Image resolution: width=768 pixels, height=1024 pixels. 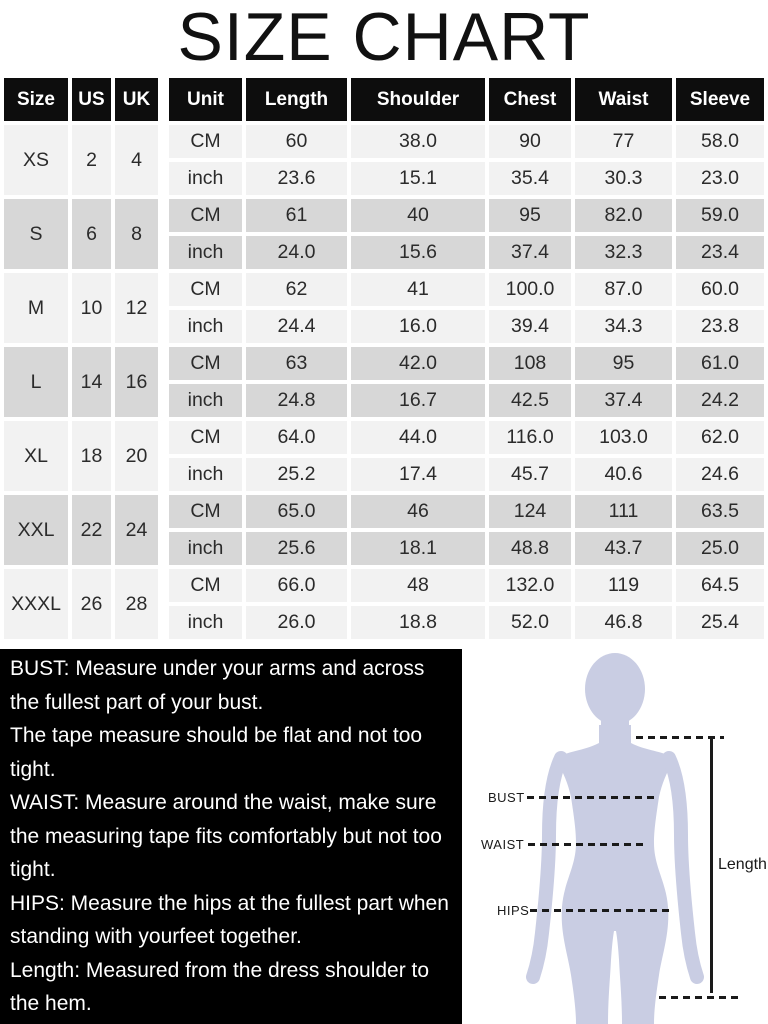 I want to click on hem-line, so click(x=698, y=997).